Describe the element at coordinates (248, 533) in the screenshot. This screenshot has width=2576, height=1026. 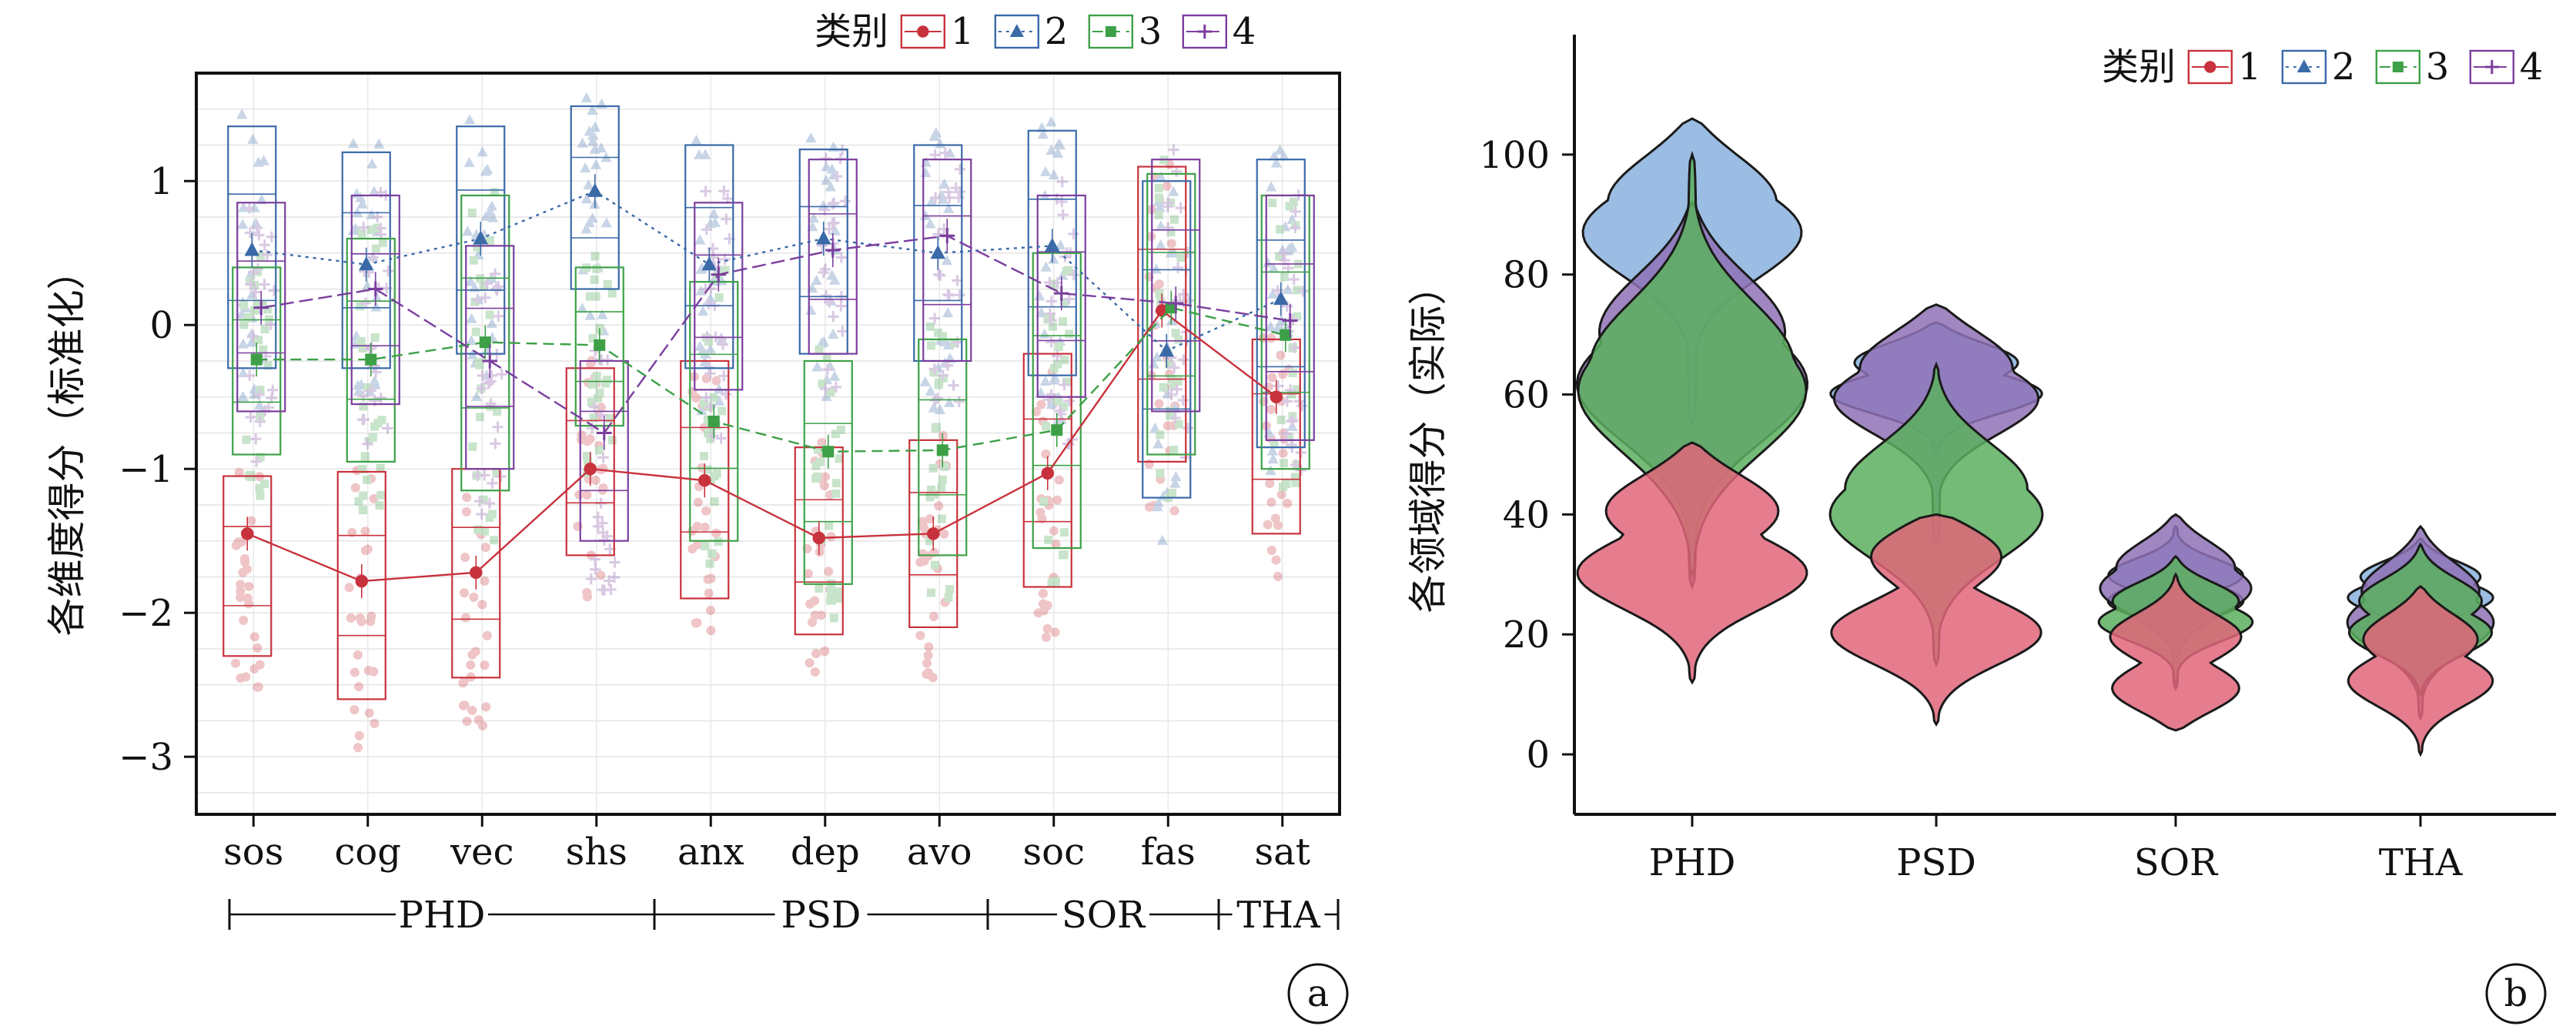
I see `mean-point-1-sos` at that location.